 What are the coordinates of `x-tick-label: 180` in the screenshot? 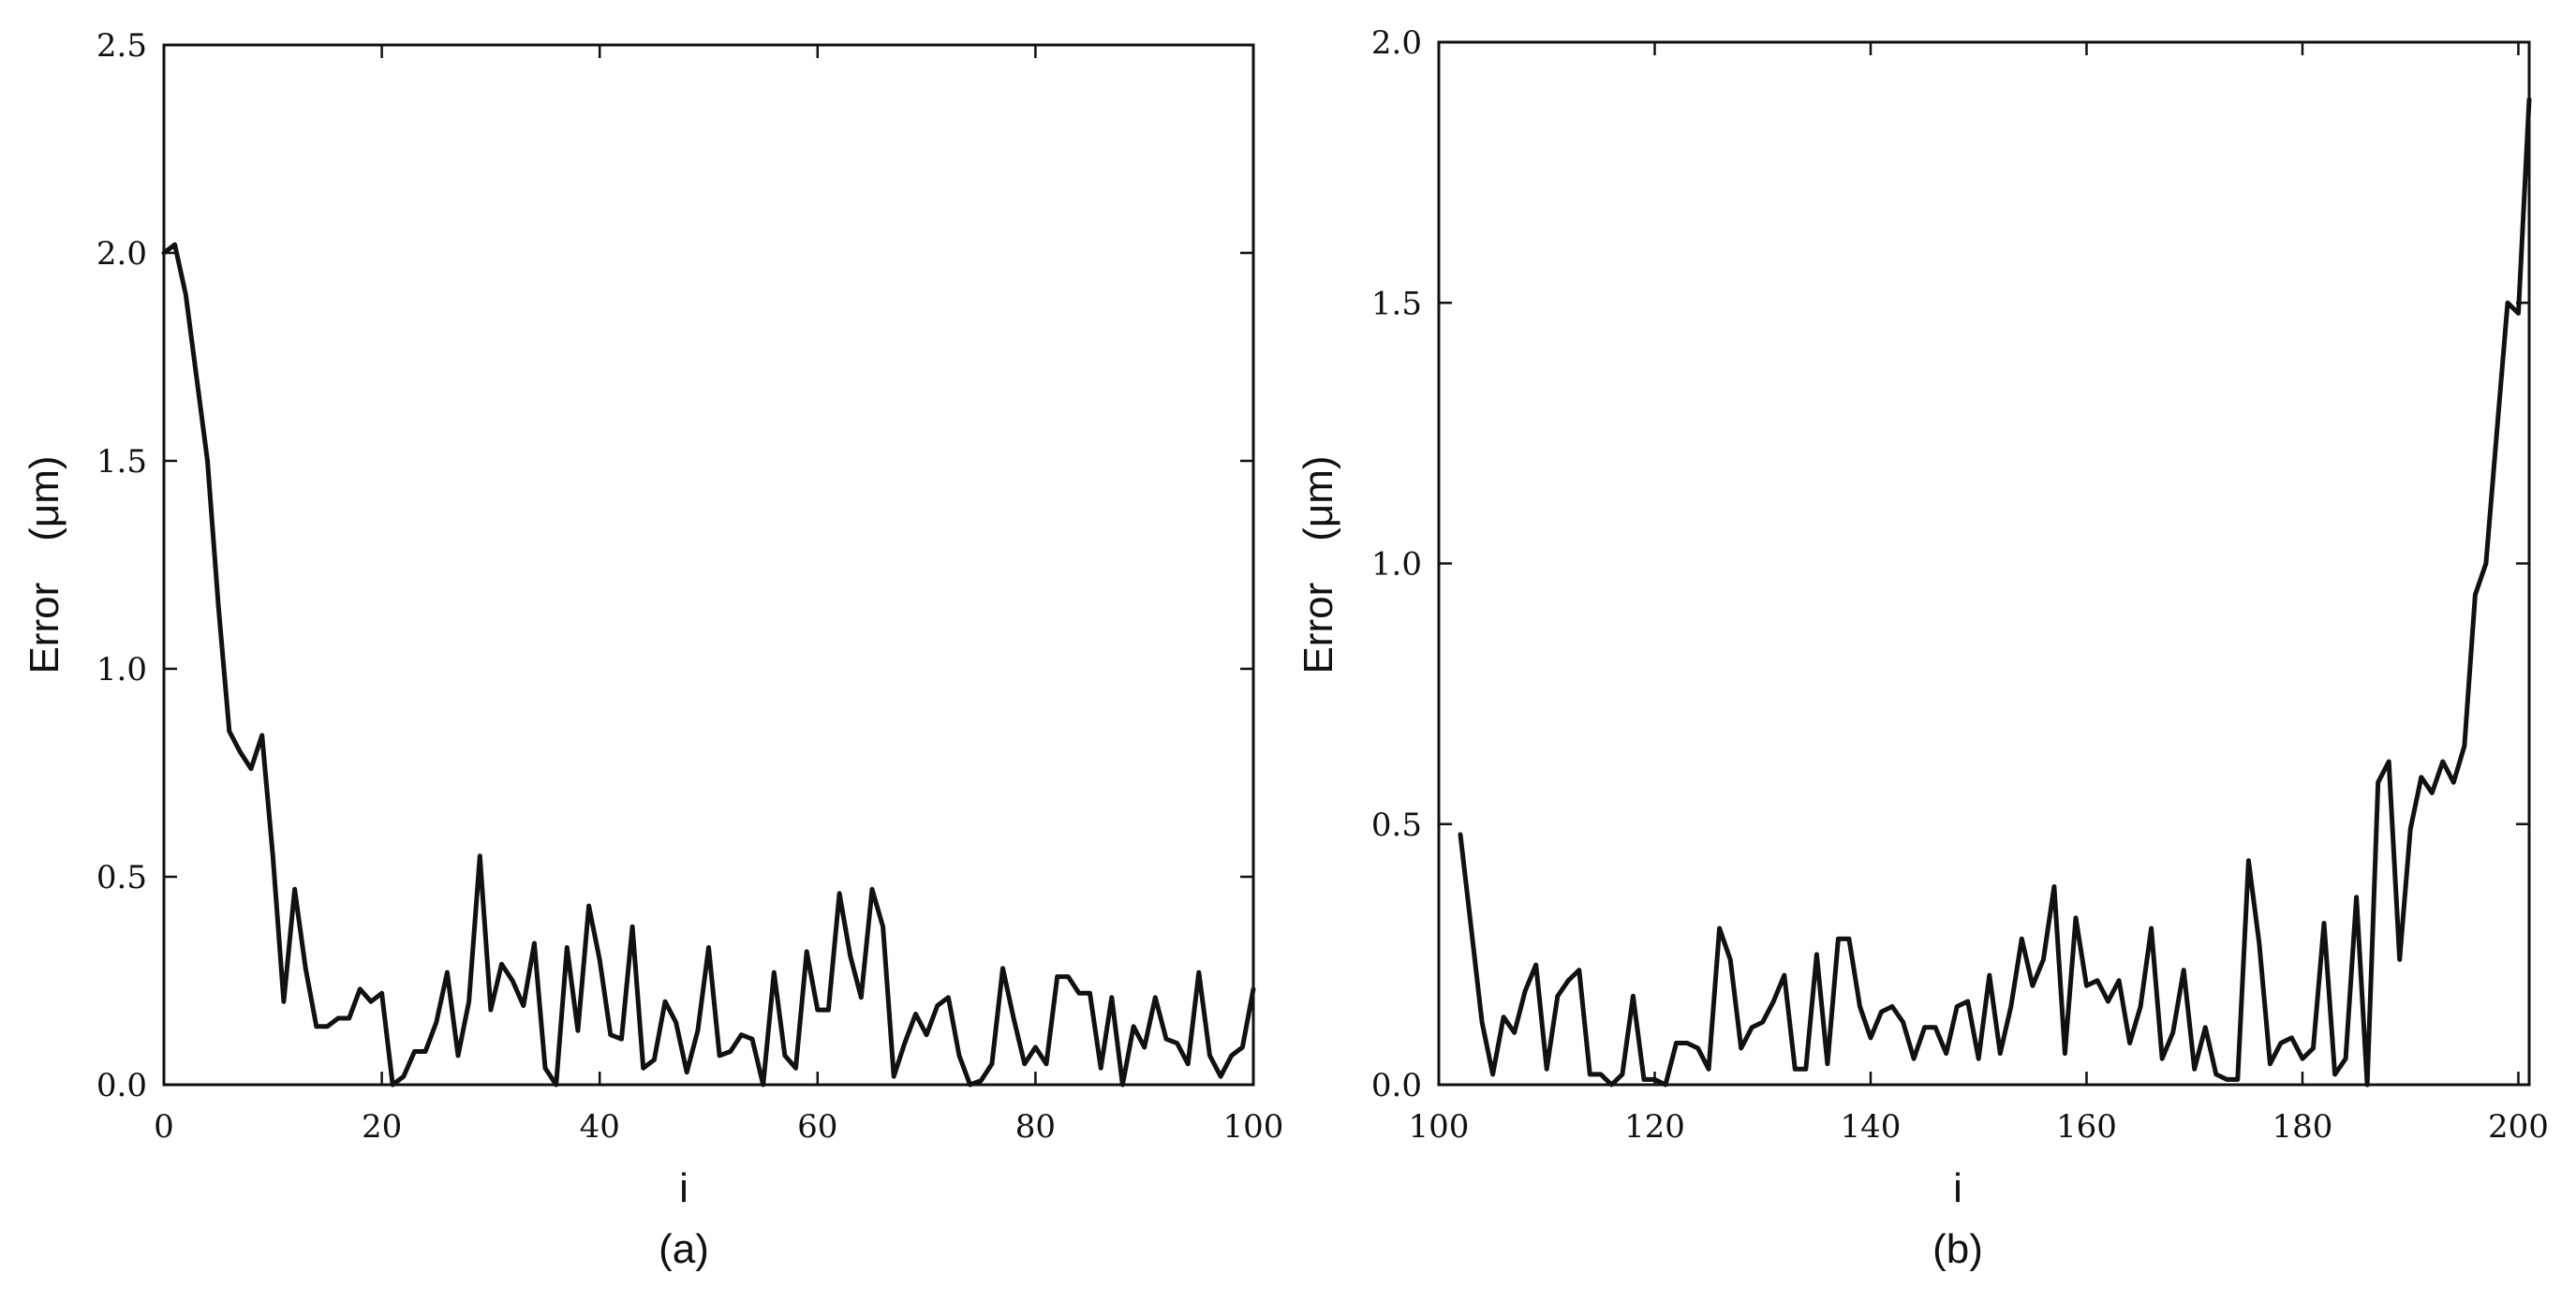 It's located at (2303, 1127).